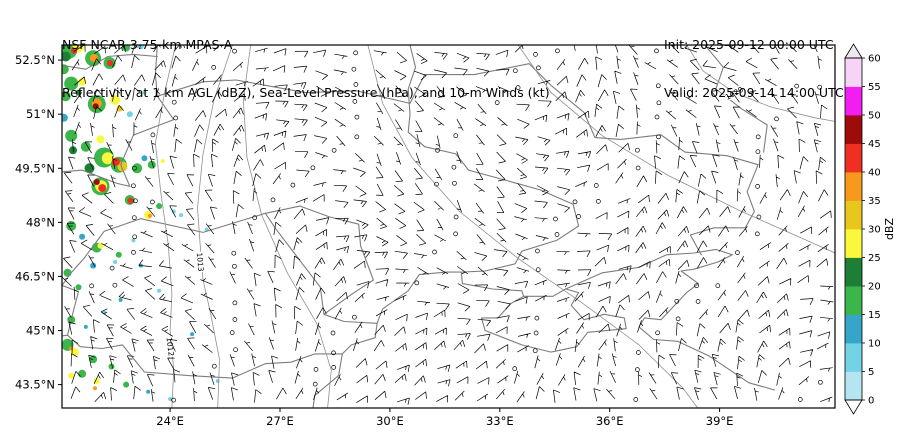  I want to click on lat-tick-label: 52.5°N, so click(35, 60).